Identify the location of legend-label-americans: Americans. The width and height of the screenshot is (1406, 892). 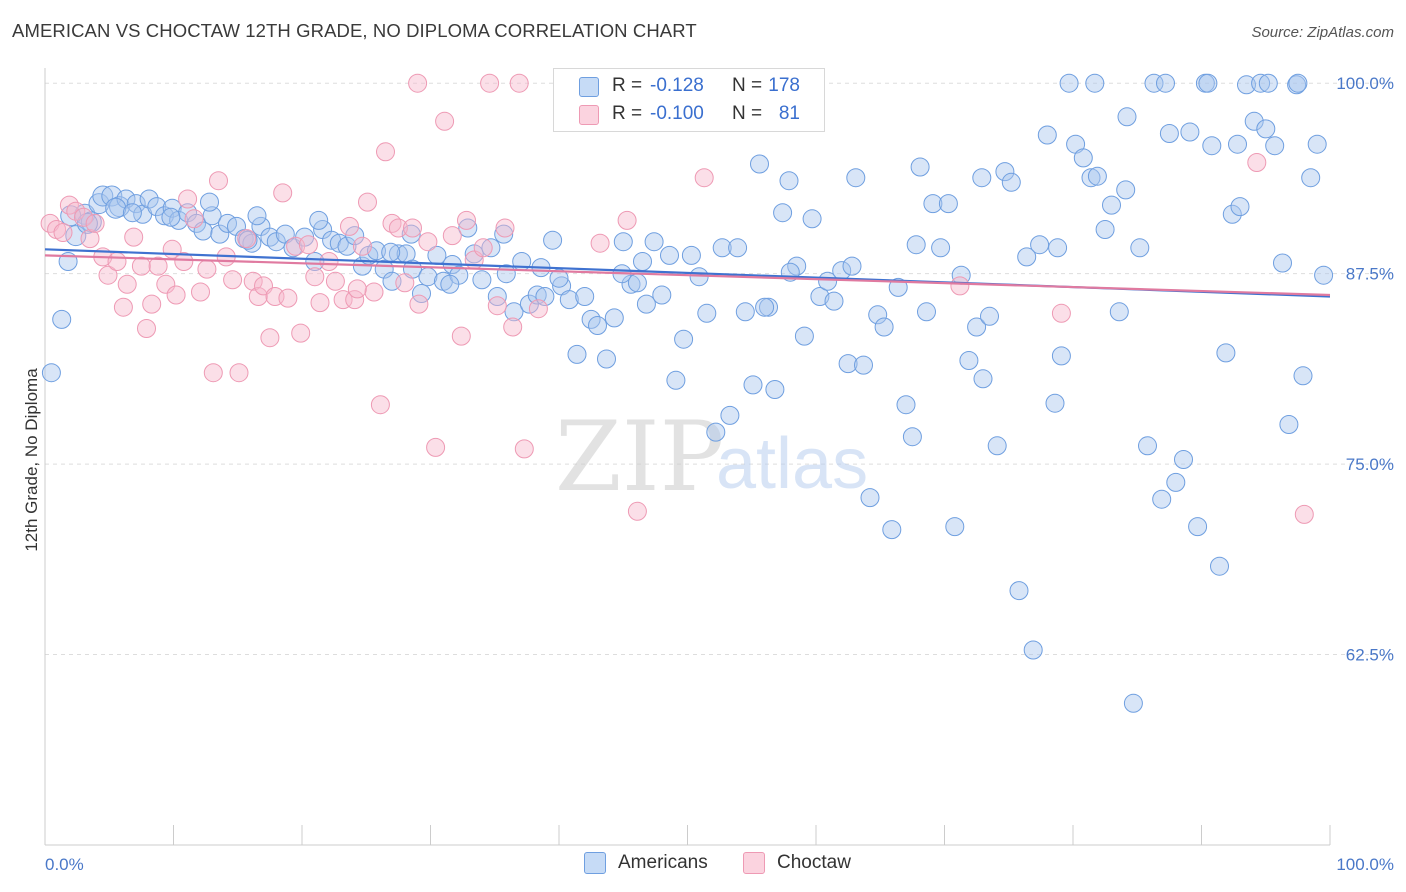
(663, 862).